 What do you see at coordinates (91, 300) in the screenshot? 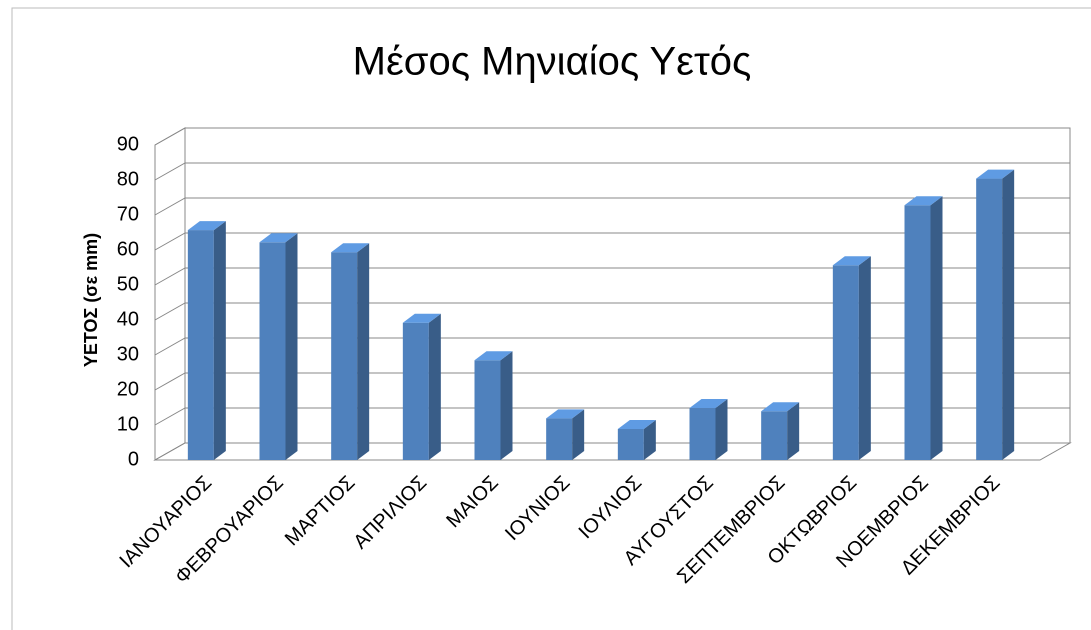
I see `y-axis-label: ΥΕΤΟΣ (σε mm)` at bounding box center [91, 300].